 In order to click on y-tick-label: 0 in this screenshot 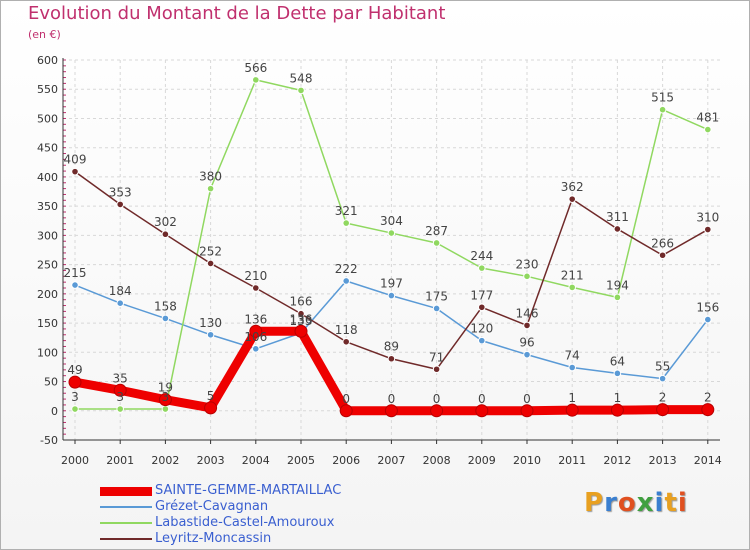, I will do `click(54, 411)`.